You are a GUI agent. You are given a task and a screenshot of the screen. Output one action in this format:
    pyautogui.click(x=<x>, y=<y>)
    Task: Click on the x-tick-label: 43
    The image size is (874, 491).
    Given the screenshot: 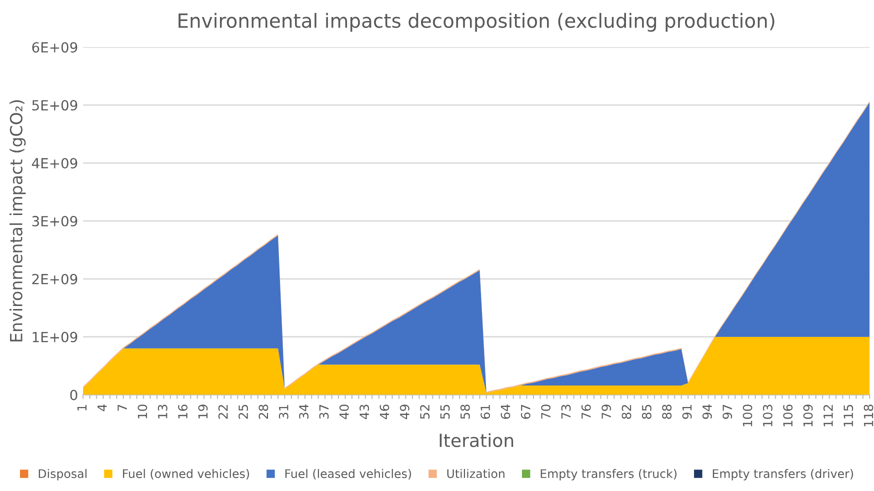 What is the action you would take?
    pyautogui.click(x=365, y=412)
    